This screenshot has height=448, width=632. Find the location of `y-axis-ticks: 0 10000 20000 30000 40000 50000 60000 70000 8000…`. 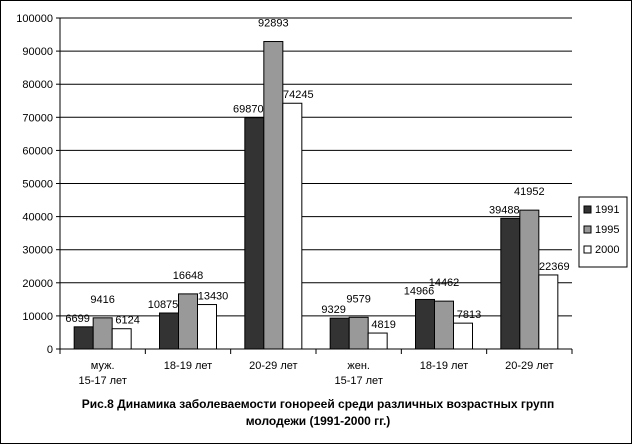

y-axis-ticks: 0 10000 20000 30000 40000 50000 60000 70000 8000… is located at coordinates (38, 184).